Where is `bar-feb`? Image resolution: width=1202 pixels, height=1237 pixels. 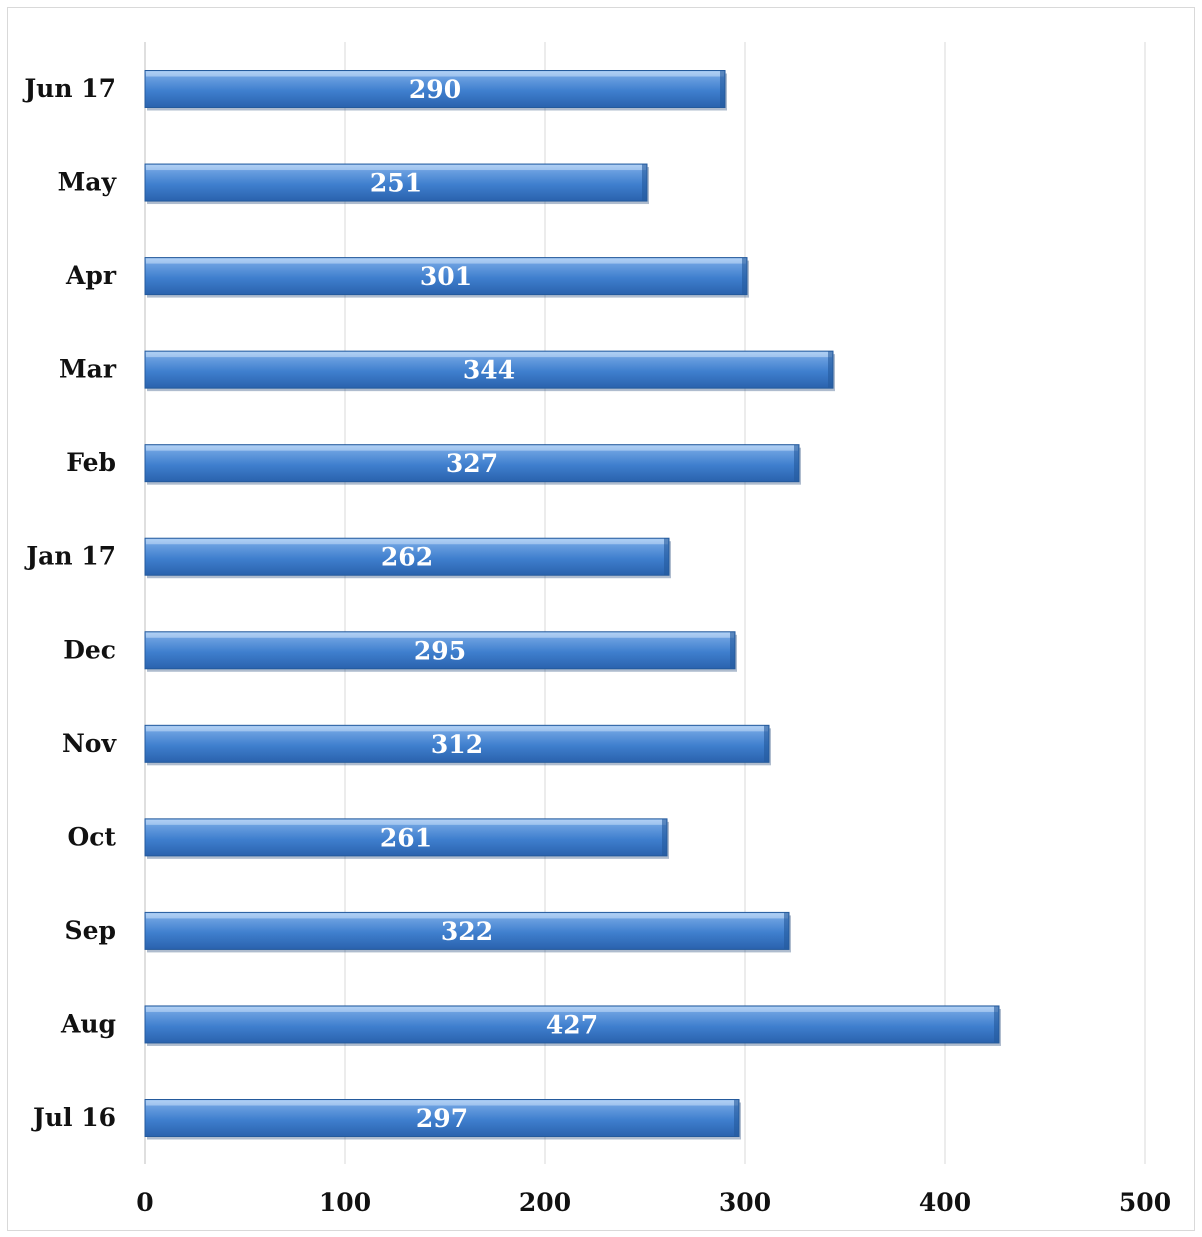 bar-feb is located at coordinates (472, 463).